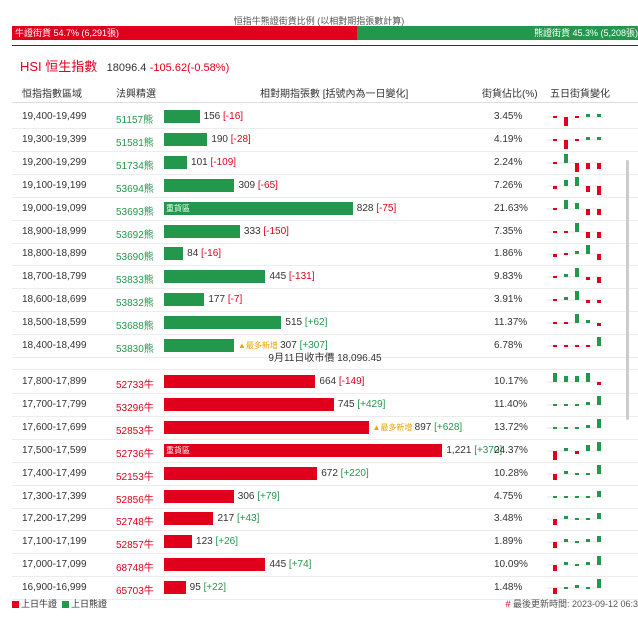 Image resolution: width=638 pixels, height=622 pixels. I want to click on chart-title: 恒指牛熊證街貨比例 (以相對期指張數計算), so click(319, 21).